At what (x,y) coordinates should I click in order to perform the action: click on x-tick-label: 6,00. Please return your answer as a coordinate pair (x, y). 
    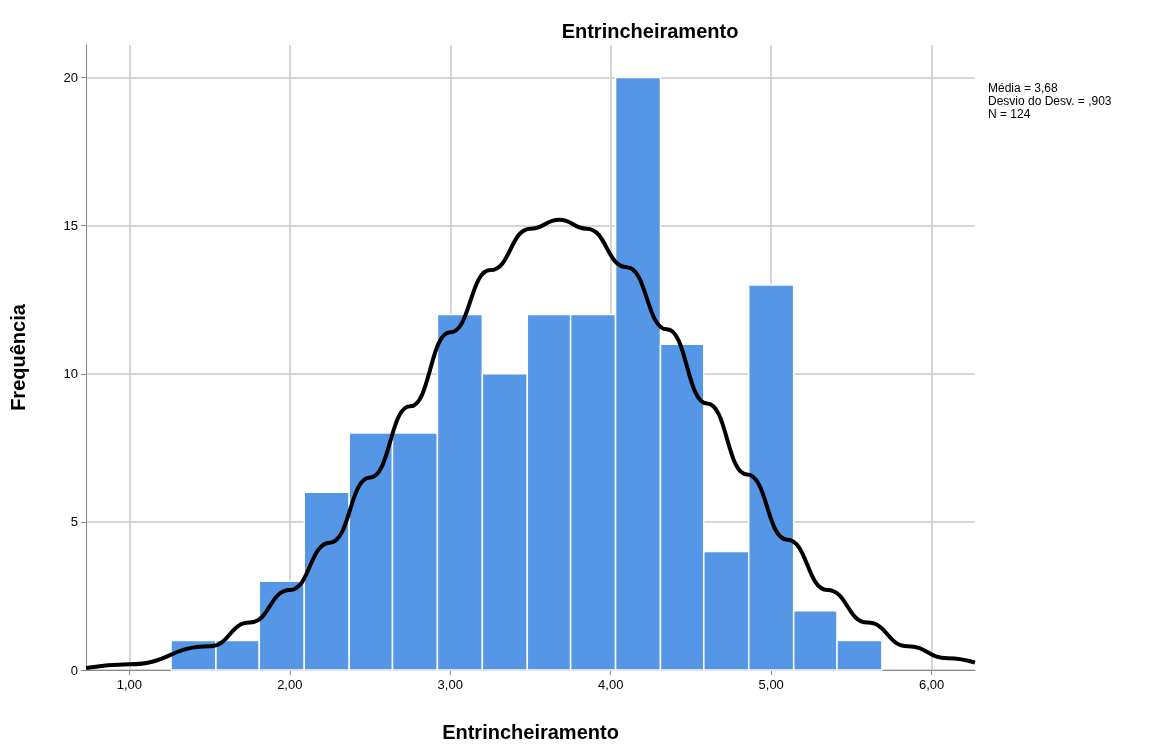
    Looking at the image, I should click on (932, 684).